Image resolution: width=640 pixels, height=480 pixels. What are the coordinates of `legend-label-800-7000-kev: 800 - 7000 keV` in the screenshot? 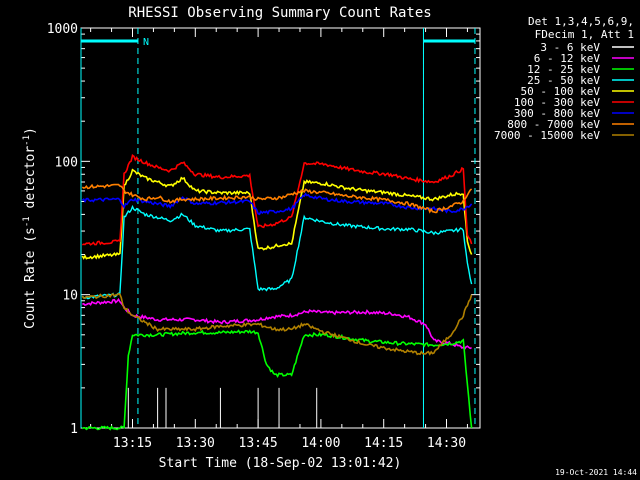 It's located at (553, 124).